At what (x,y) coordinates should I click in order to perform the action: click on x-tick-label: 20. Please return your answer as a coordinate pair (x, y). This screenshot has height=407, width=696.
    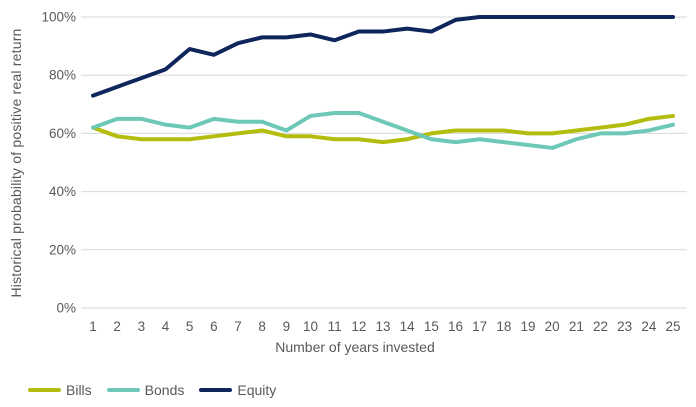
    Looking at the image, I should click on (552, 326).